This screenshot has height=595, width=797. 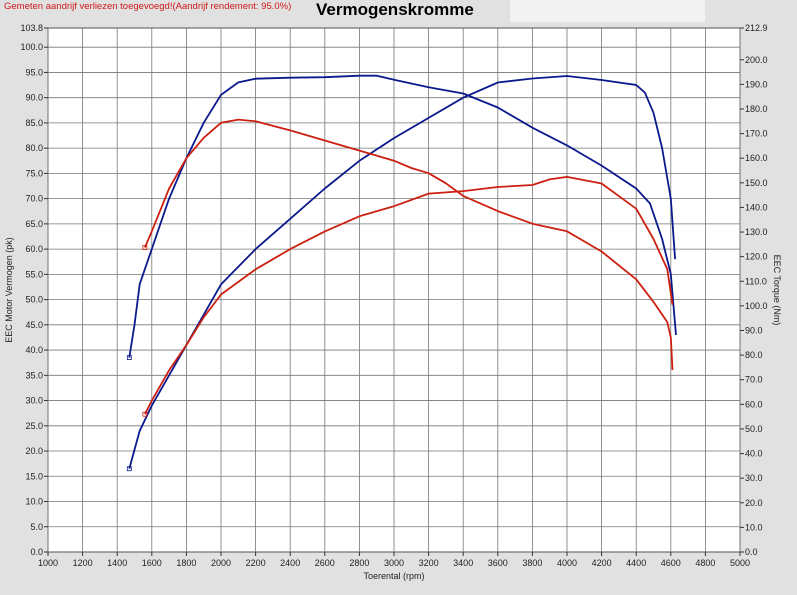 What do you see at coordinates (754, 503) in the screenshot?
I see `y2-tick-label: 20.0` at bounding box center [754, 503].